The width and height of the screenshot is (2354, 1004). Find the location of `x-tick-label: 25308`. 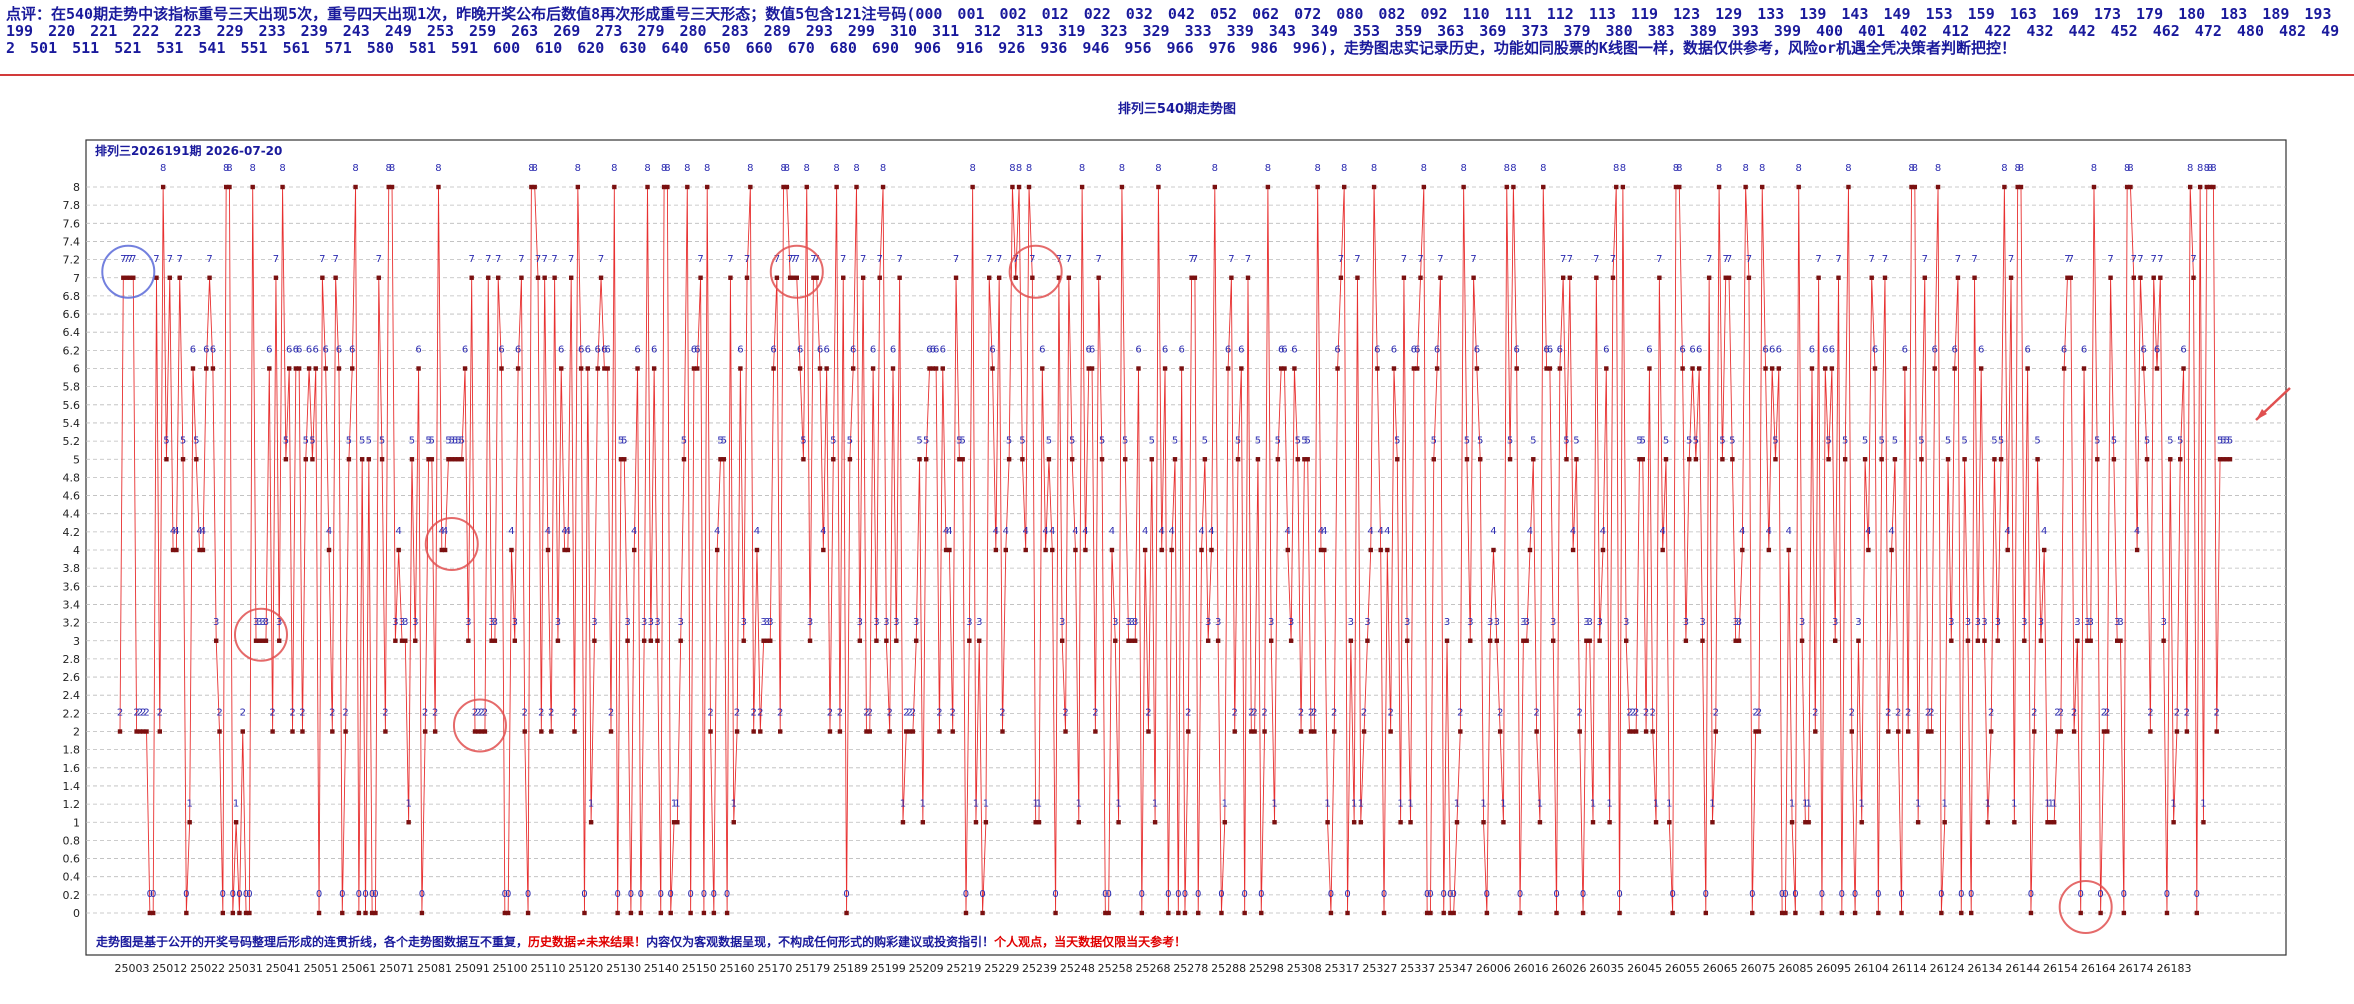

x-tick-label: 25308 is located at coordinates (1304, 968).